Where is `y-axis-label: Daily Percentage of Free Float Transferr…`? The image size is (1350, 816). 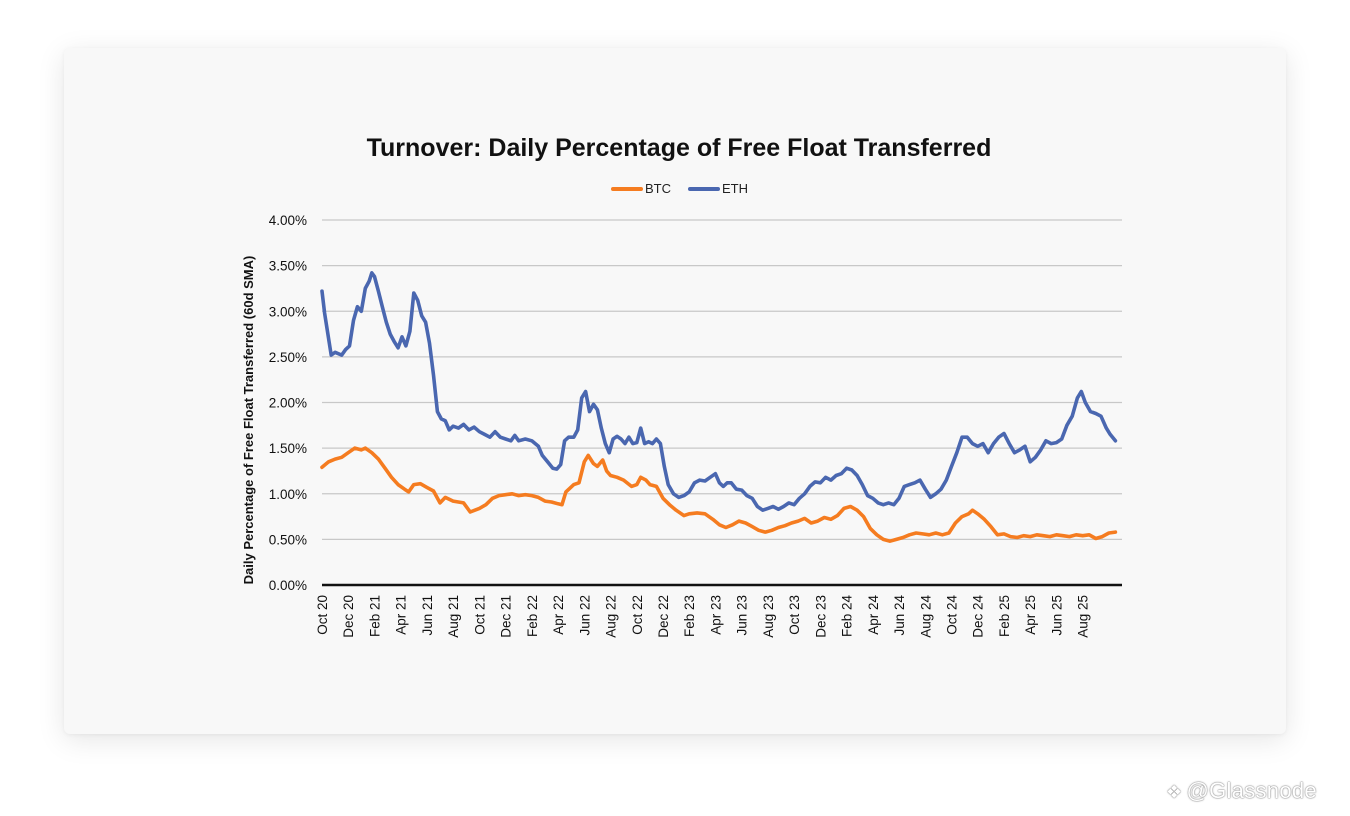 y-axis-label: Daily Percentage of Free Float Transferr… is located at coordinates (248, 420).